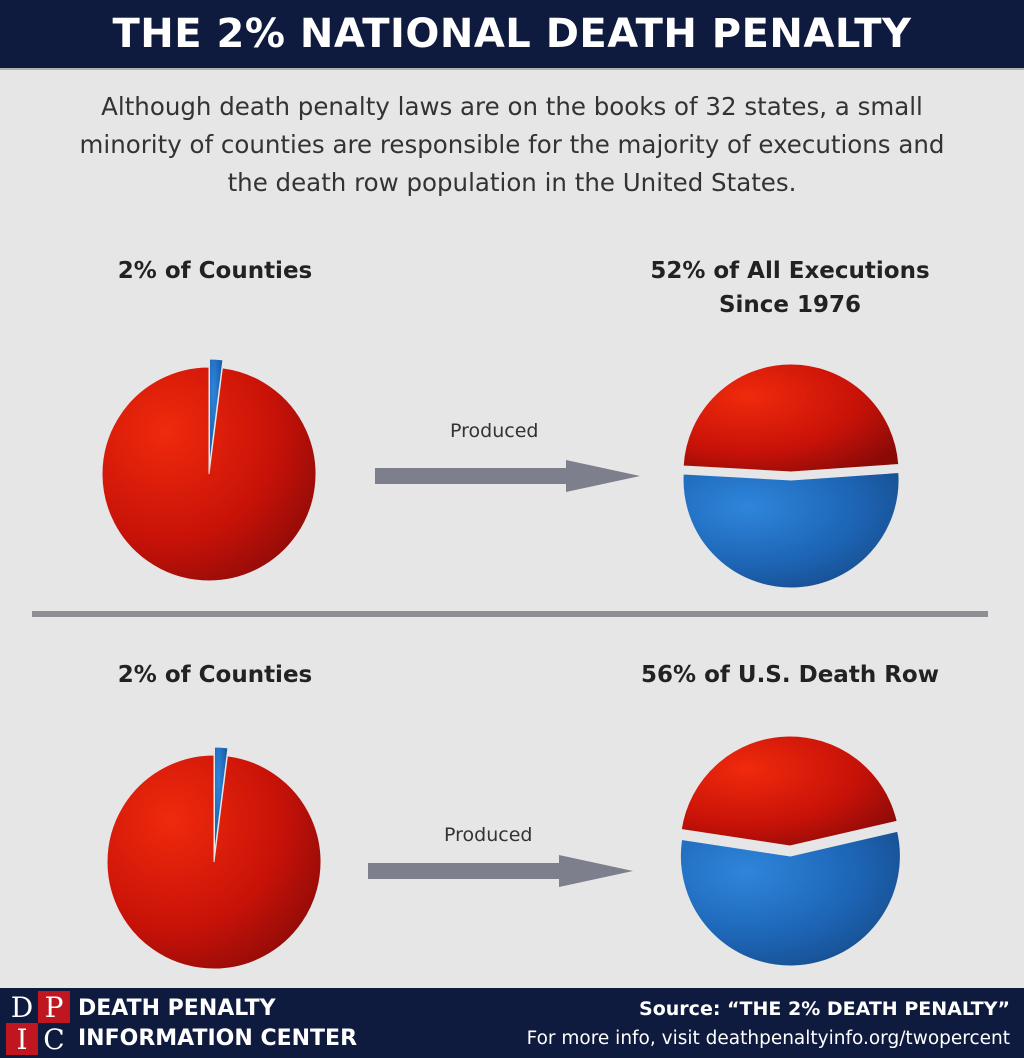 The height and width of the screenshot is (1058, 1024). I want to click on pie-chart-top-left, so click(209, 470).